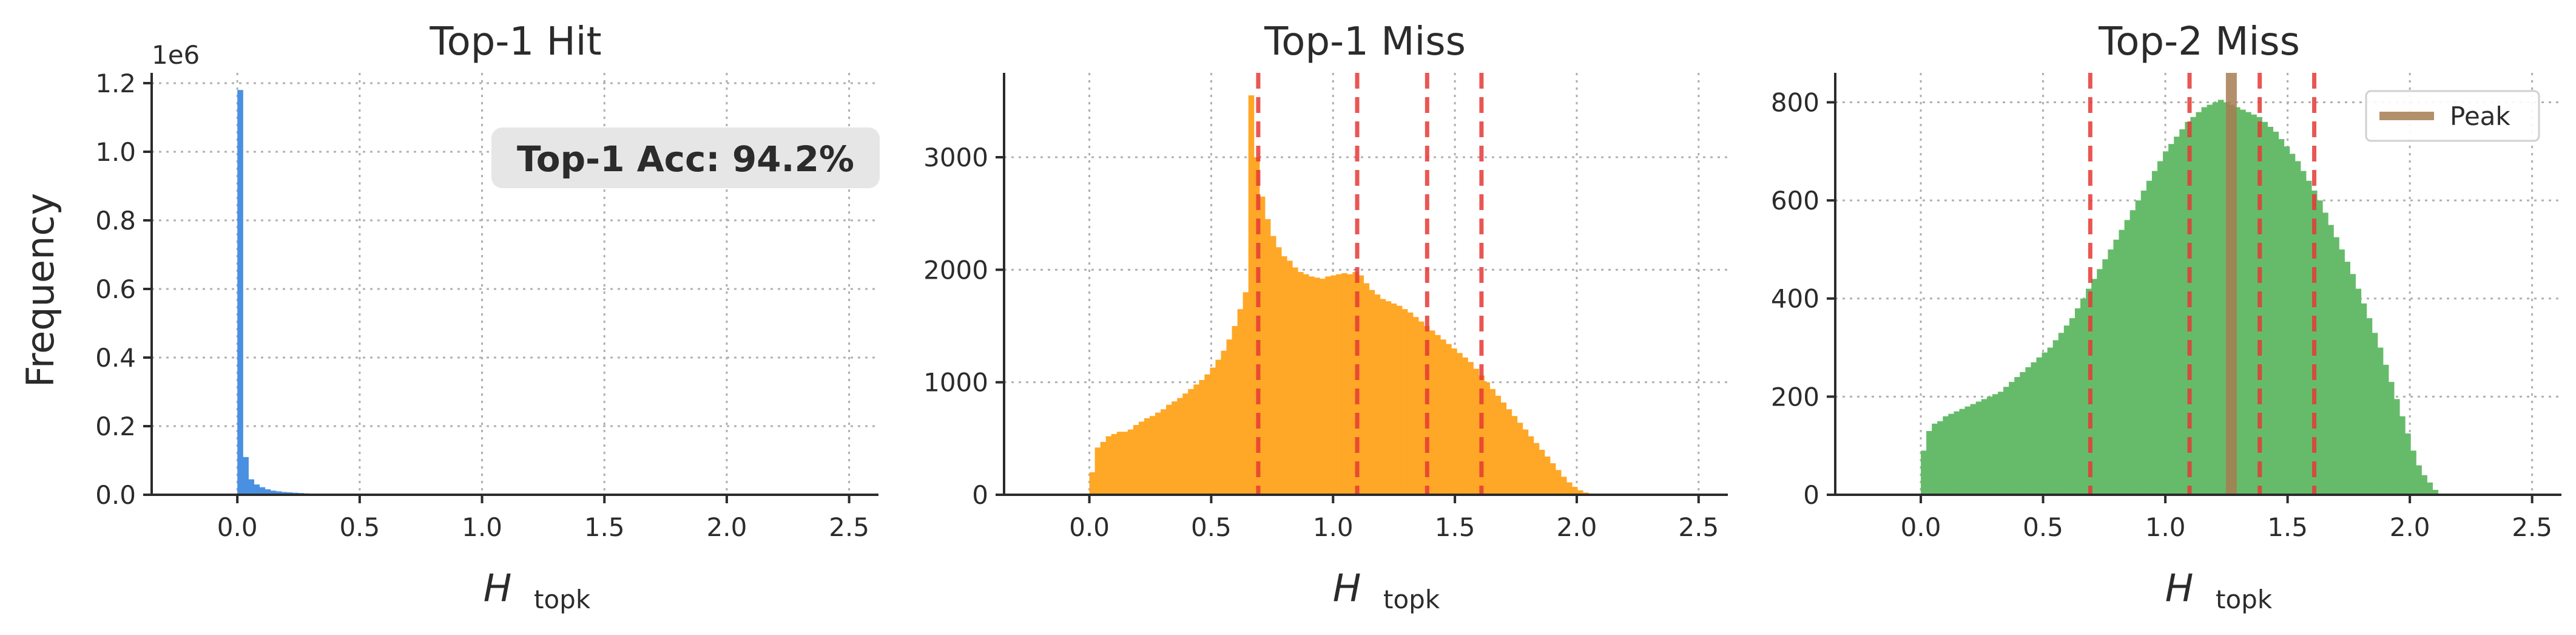 This screenshot has width=2576, height=635. I want to click on x-tick-label: 2.5, so click(1699, 527).